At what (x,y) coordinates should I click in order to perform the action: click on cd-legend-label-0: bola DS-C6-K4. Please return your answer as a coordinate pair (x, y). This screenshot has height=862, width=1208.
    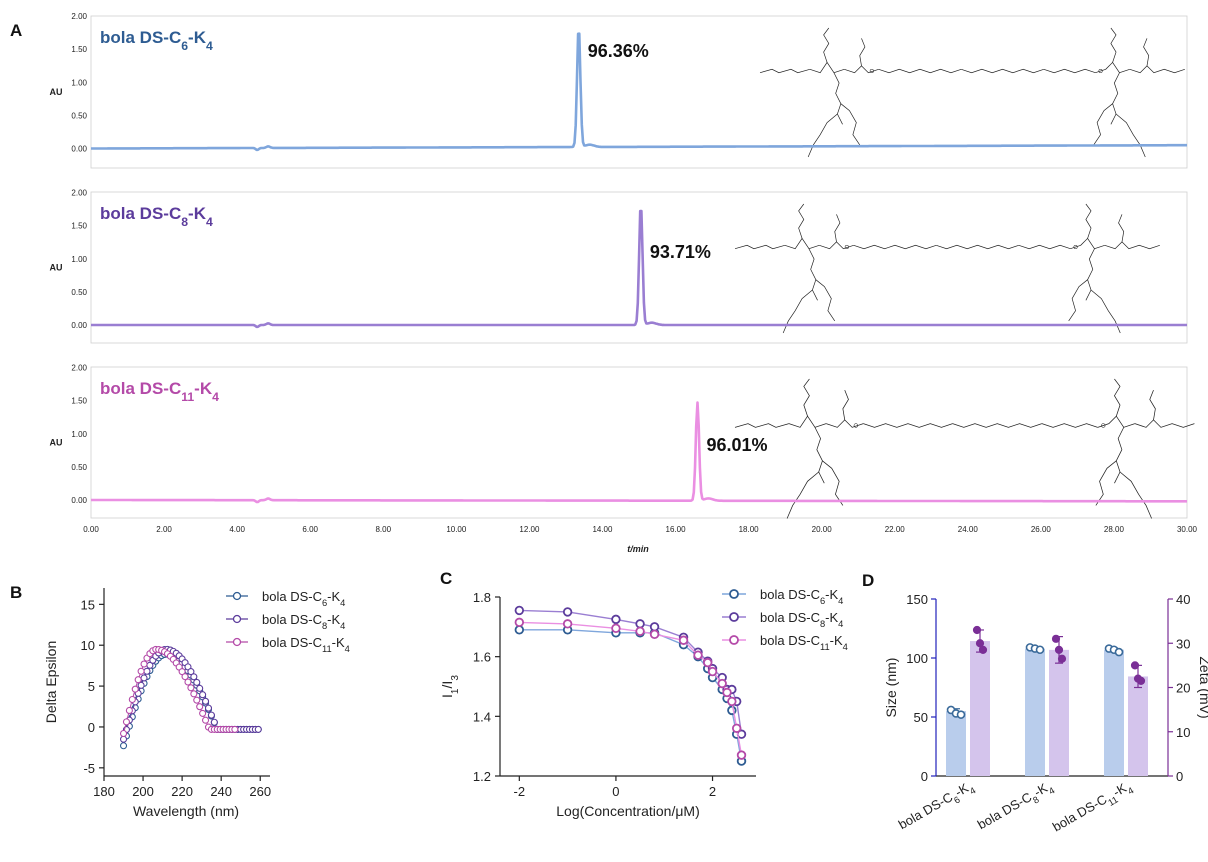
    Looking at the image, I should click on (303, 598).